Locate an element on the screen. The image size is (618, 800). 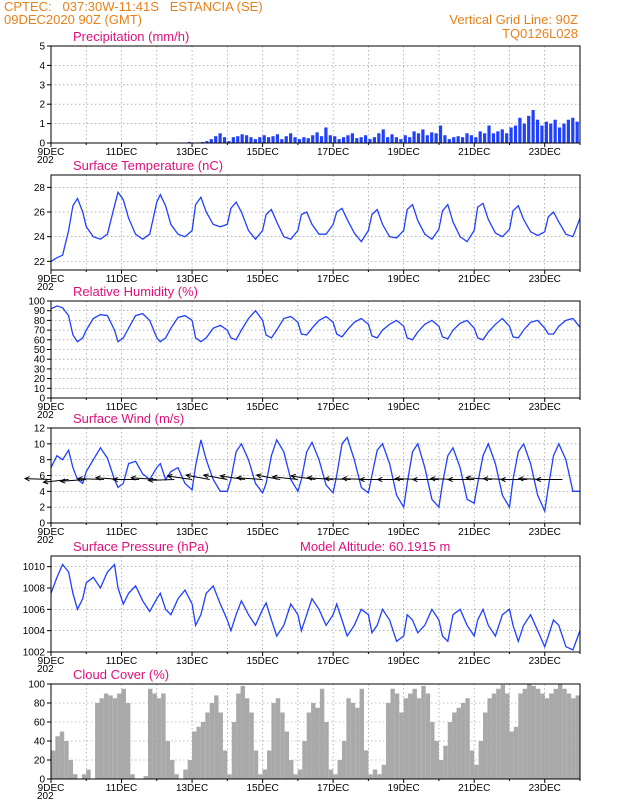
y-tick-label: 10 is located at coordinates (40, 389).